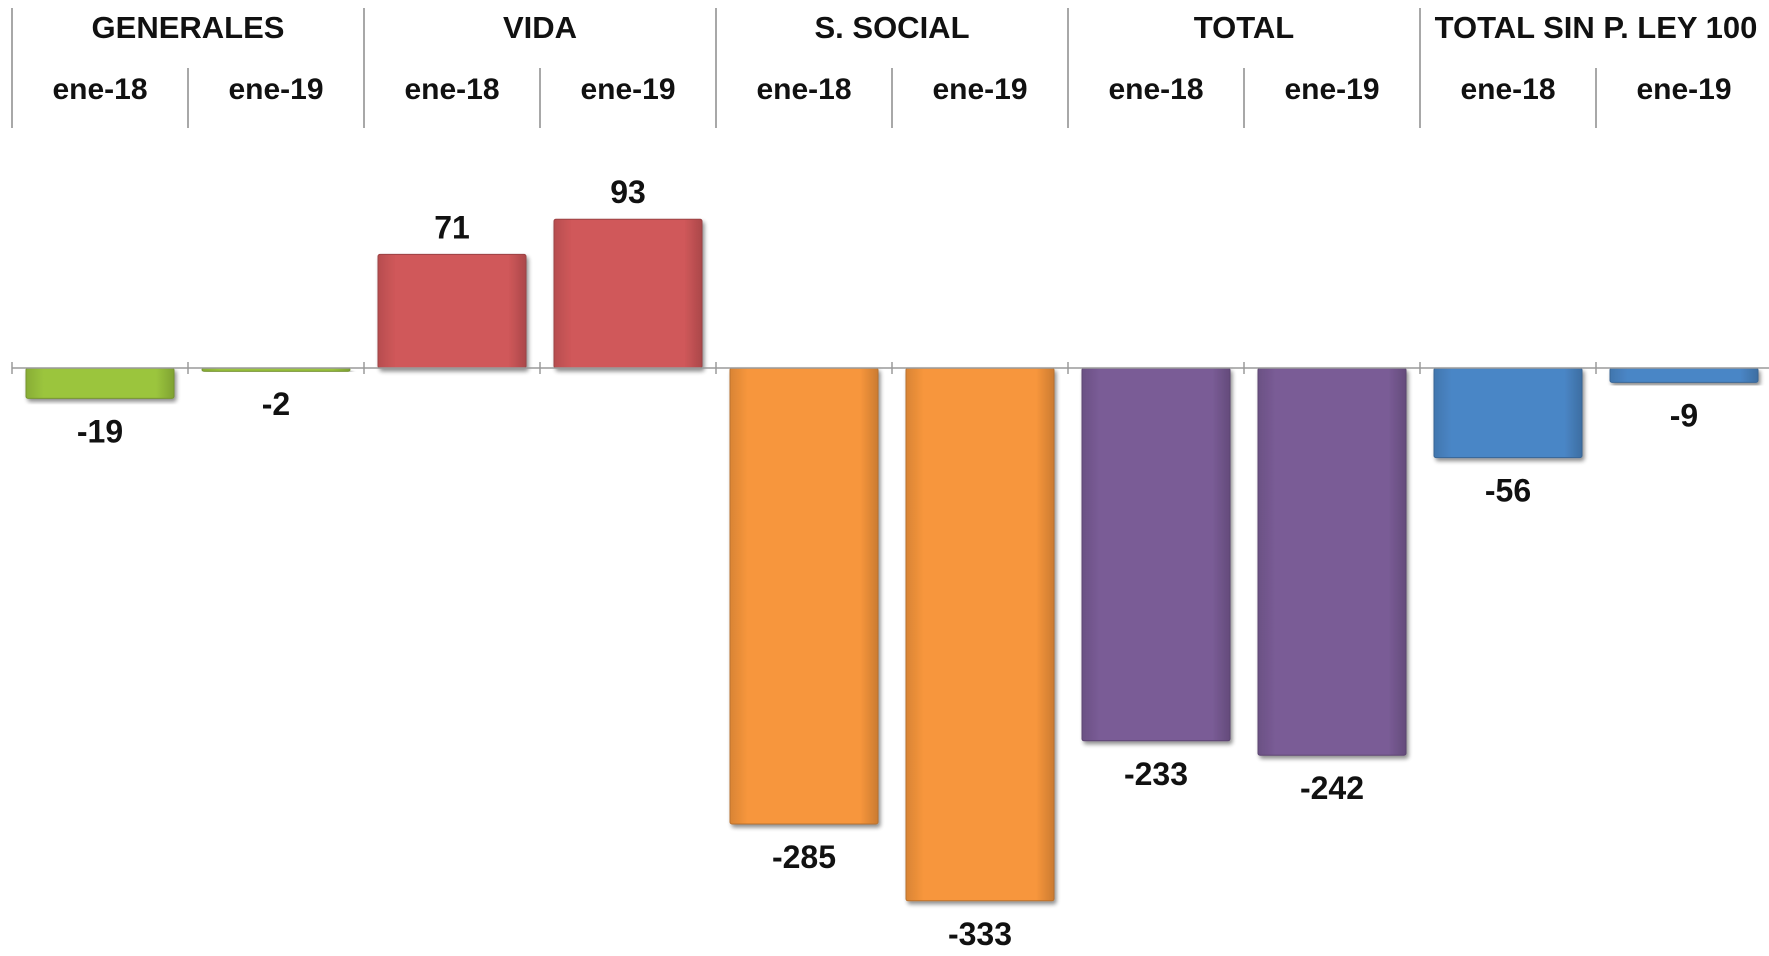  Describe the element at coordinates (979, 89) in the screenshot. I see `period-label-s-social-ene-19: ene-19` at that location.